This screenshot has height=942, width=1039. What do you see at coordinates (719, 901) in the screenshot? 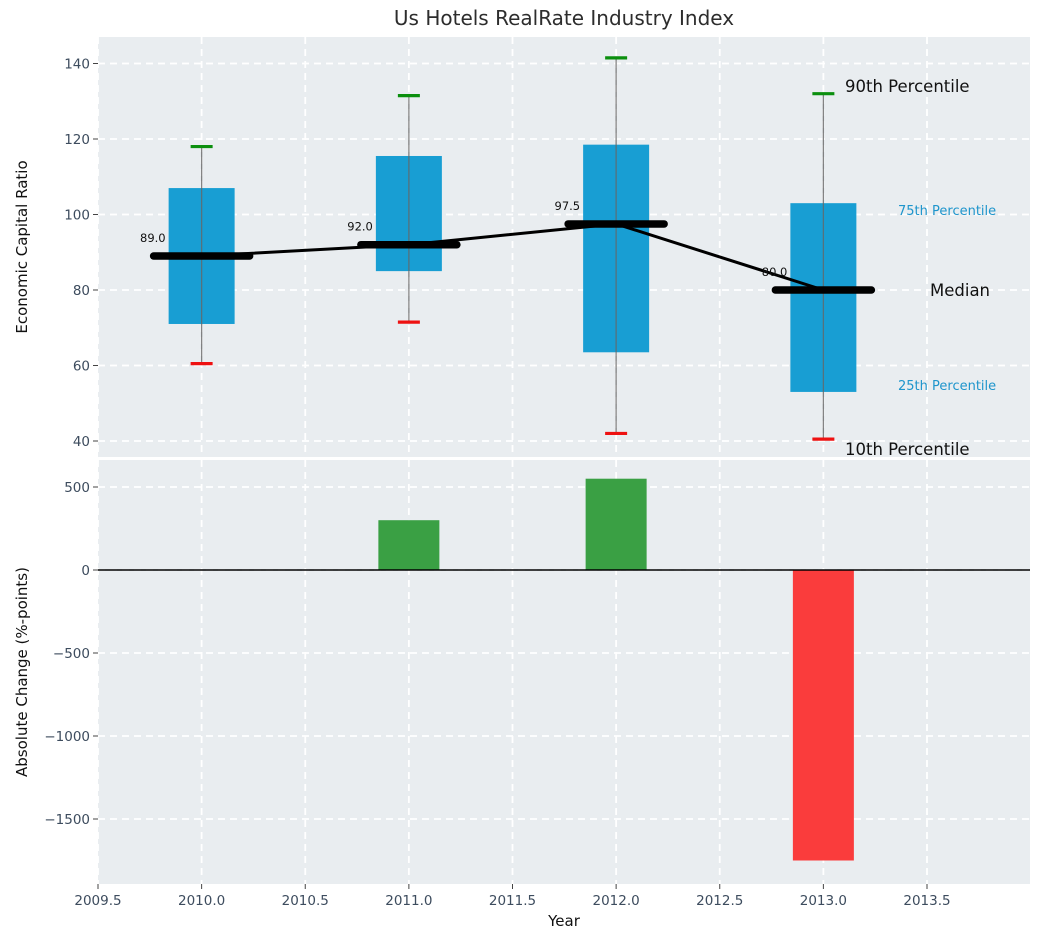
I see `tick-label: 2012.5` at bounding box center [719, 901].